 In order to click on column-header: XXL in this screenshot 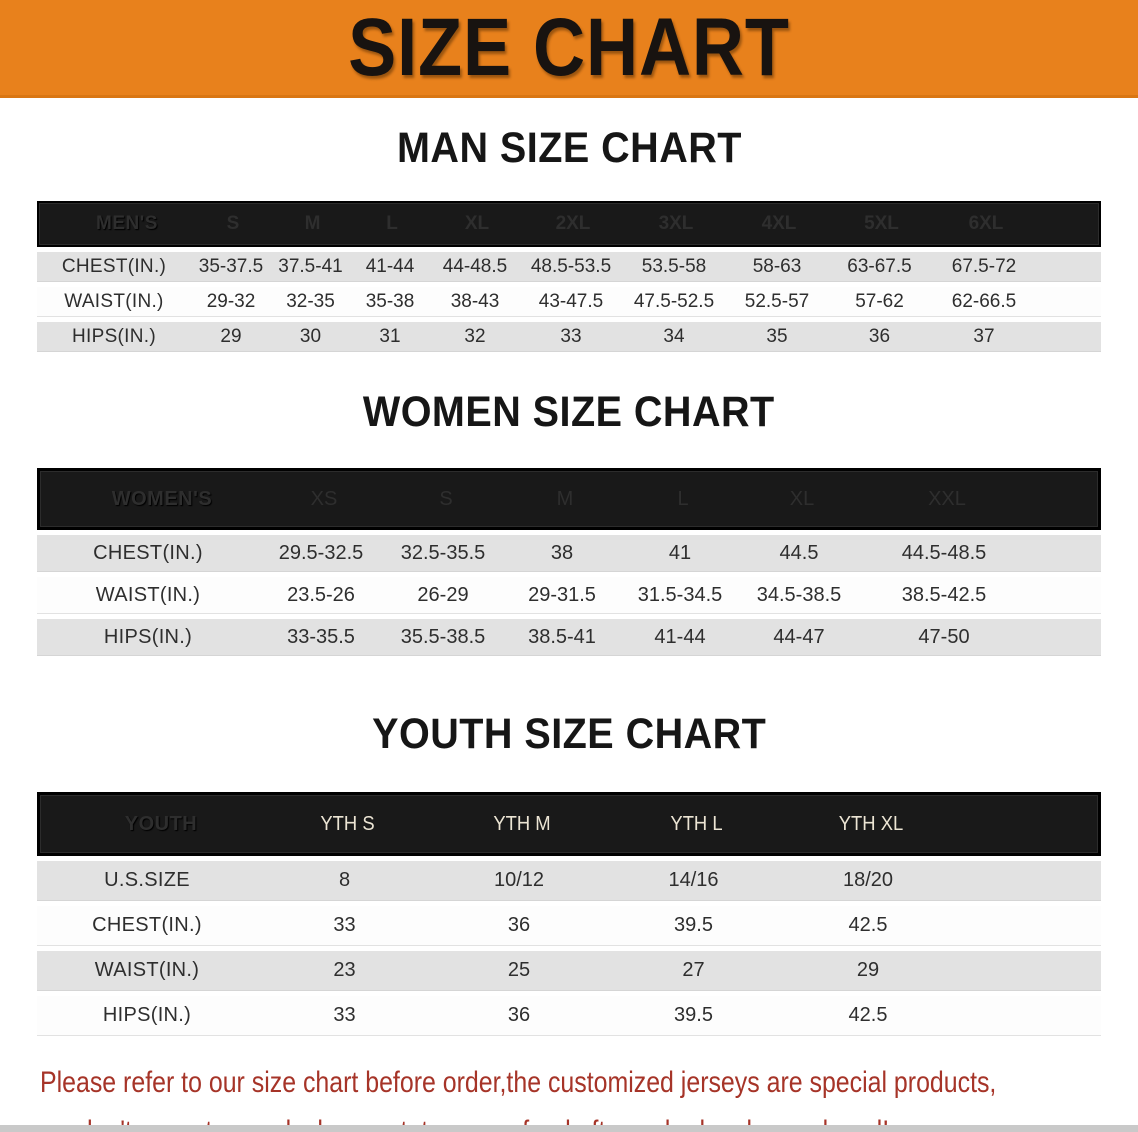, I will do `click(947, 498)`.